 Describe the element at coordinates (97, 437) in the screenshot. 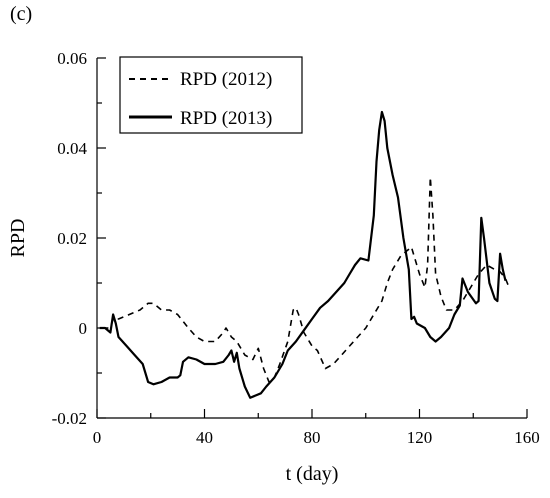

I see `x-tick-label: 0` at that location.